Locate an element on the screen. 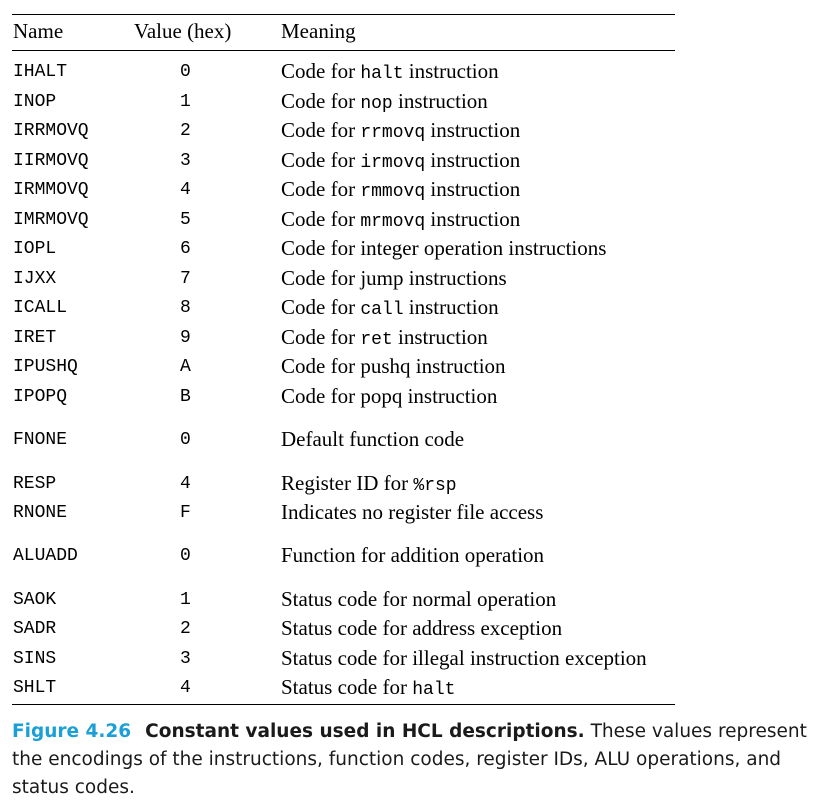 The height and width of the screenshot is (807, 826). row-name: IHALT is located at coordinates (40, 72).